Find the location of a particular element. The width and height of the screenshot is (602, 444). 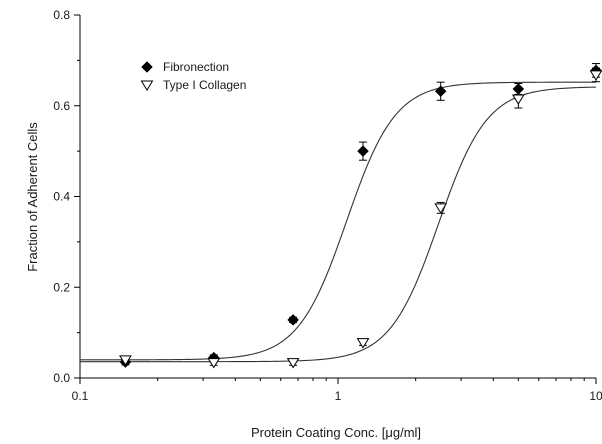

y-tick-label: 0.8 is located at coordinates (61, 15).